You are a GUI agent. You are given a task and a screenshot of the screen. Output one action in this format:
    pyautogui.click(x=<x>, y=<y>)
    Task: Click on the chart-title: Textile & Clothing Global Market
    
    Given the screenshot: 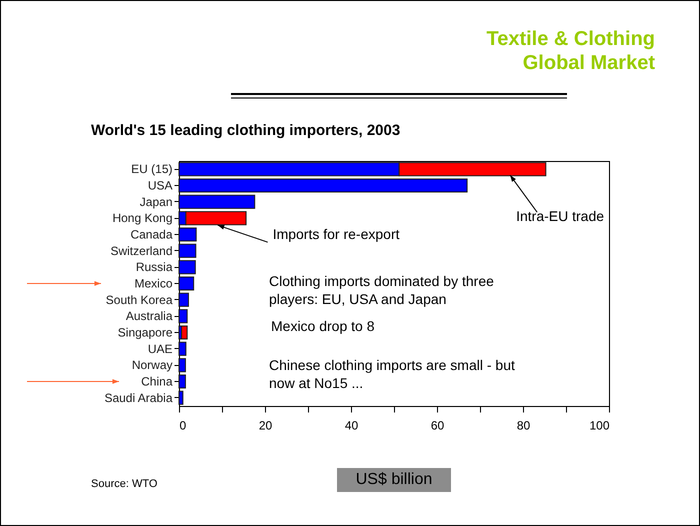 What is the action you would take?
    pyautogui.click(x=570, y=51)
    